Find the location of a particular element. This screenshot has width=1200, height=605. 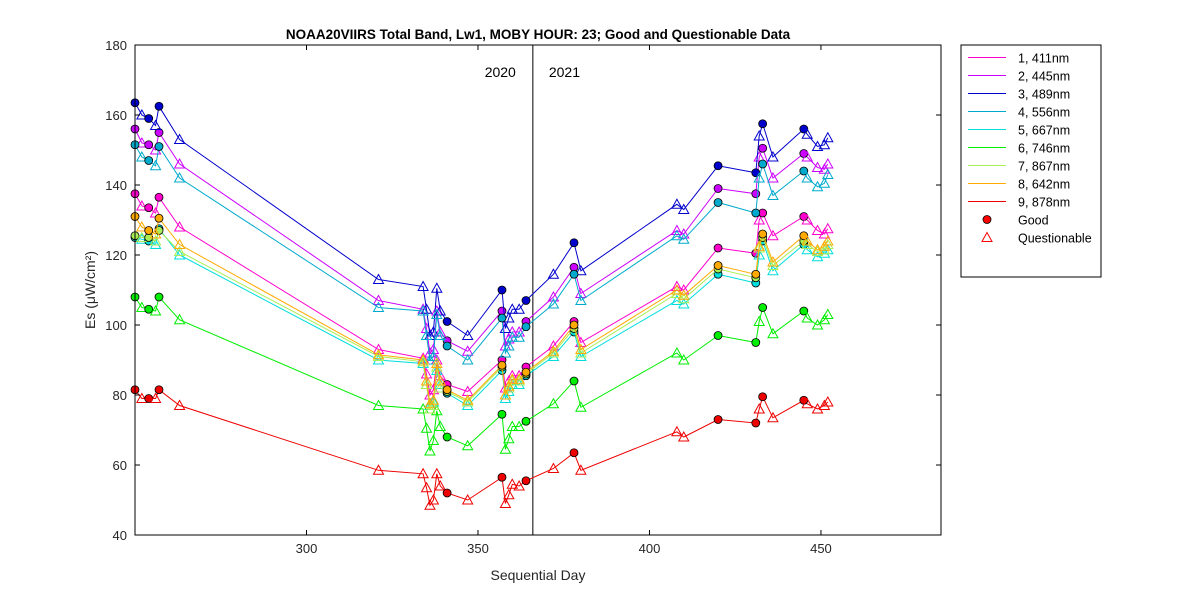

legend-item-questionable: Questionable is located at coordinates (1036, 238).